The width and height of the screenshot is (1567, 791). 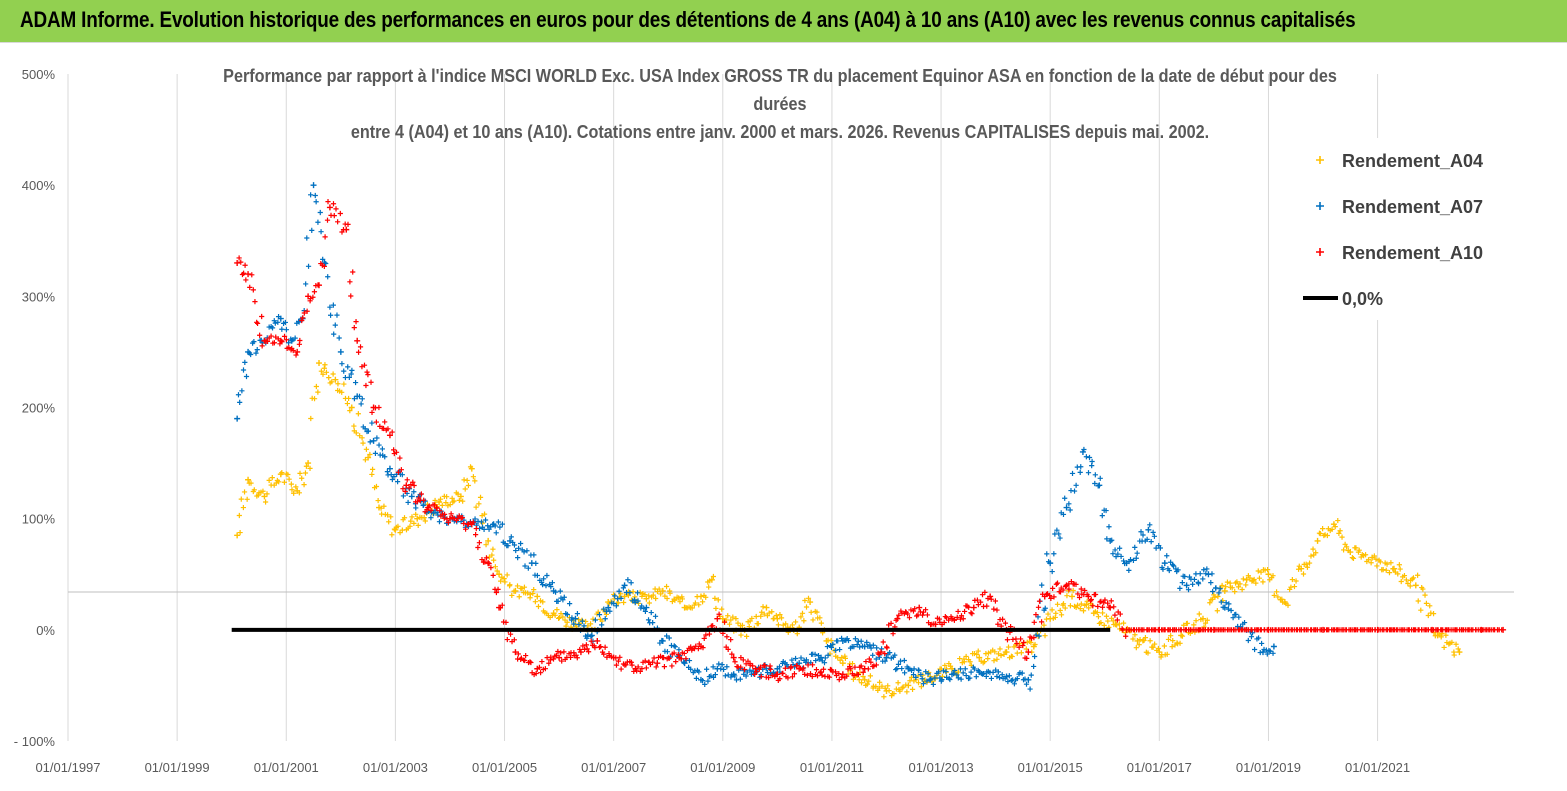 What do you see at coordinates (1412, 253) in the screenshot?
I see `legend-label: Rendement_A10` at bounding box center [1412, 253].